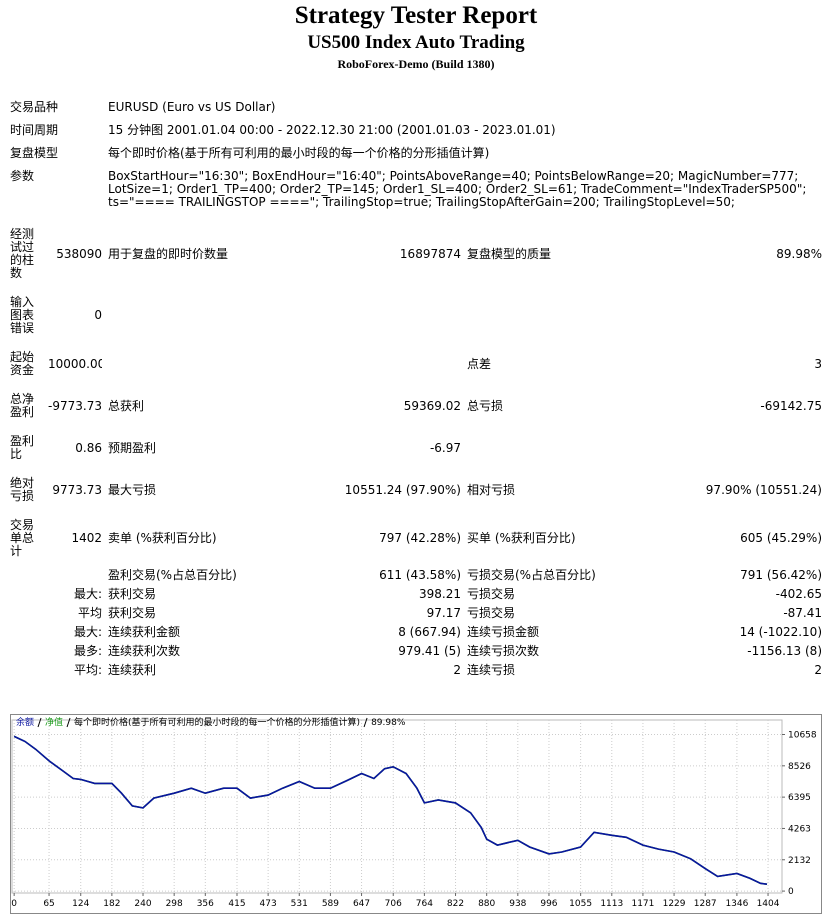 The width and height of the screenshot is (832, 915). Describe the element at coordinates (479, 363) in the screenshot. I see `stat-label: 点差` at that location.